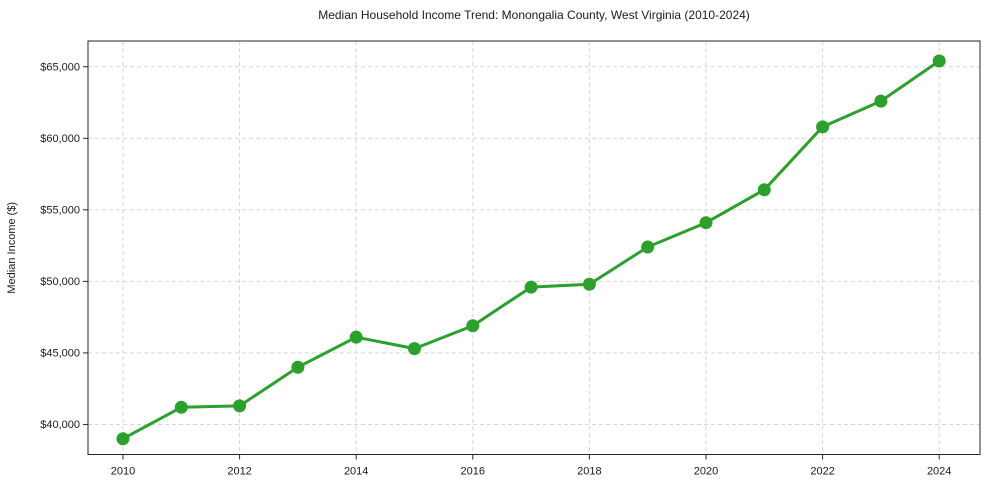 The height and width of the screenshot is (490, 989). I want to click on x-tick-label: 2010, so click(123, 472).